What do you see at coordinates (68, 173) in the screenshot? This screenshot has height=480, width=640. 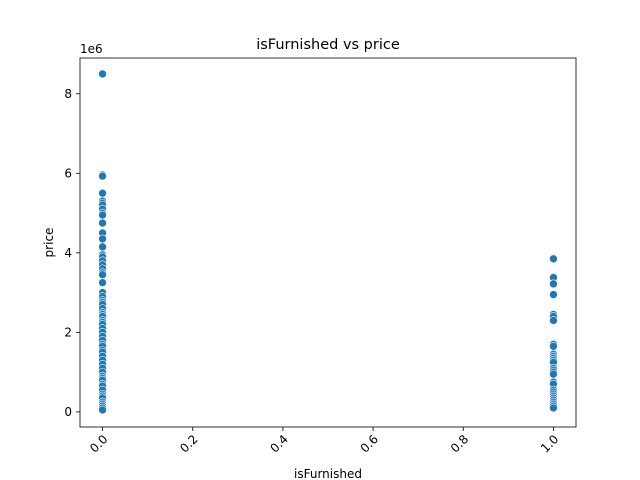 I see `y-tick-label: 6` at bounding box center [68, 173].